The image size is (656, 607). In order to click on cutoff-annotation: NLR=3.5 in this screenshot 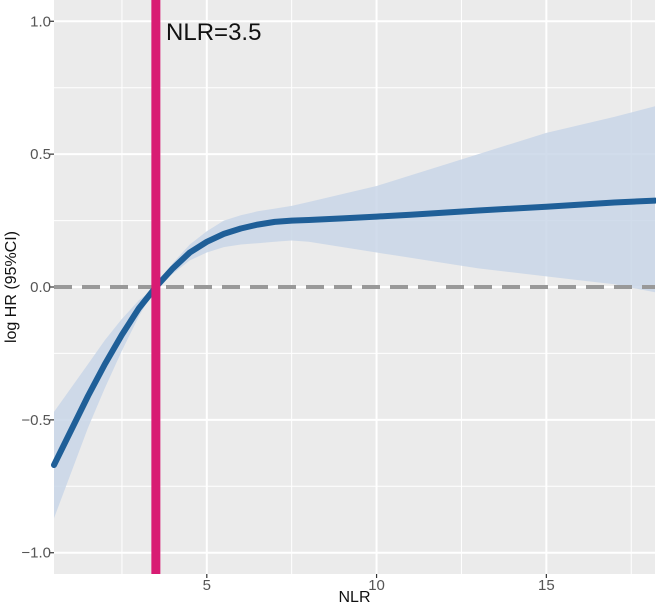, I will do `click(213, 32)`.